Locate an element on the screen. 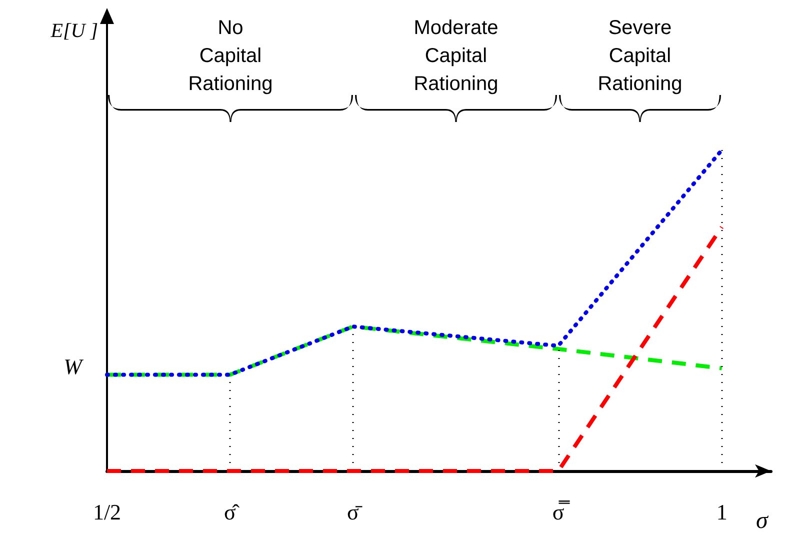 The height and width of the screenshot is (541, 785). x-axis-title: σ is located at coordinates (762, 521).